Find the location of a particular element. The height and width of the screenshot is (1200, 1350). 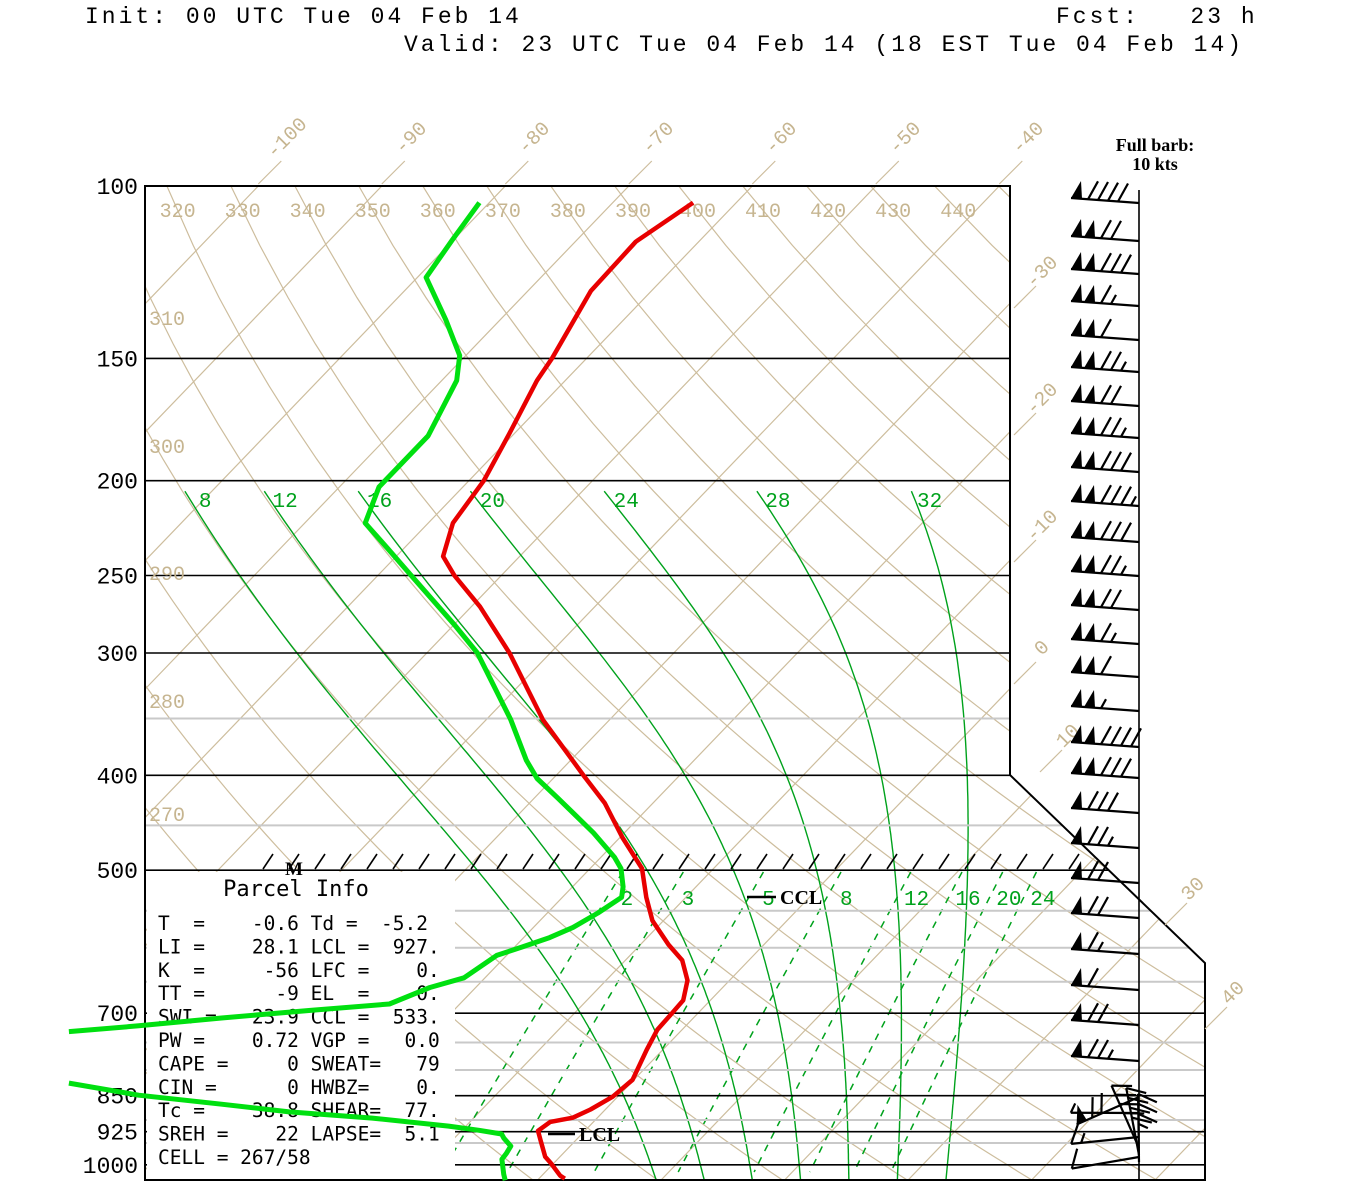

moist-adiabat-label: 28 is located at coordinates (777, 502).